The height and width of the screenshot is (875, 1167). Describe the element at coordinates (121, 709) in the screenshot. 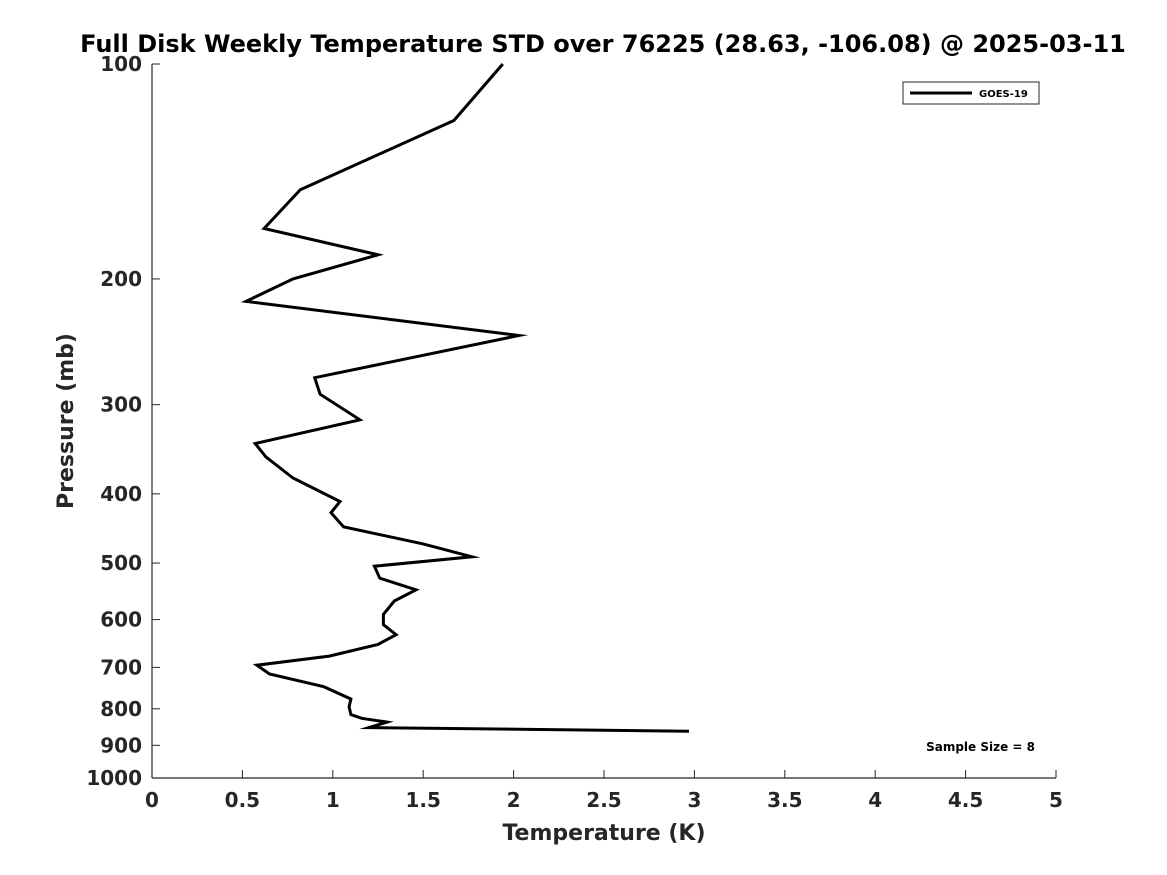

I see `y-tick-label: 800` at that location.